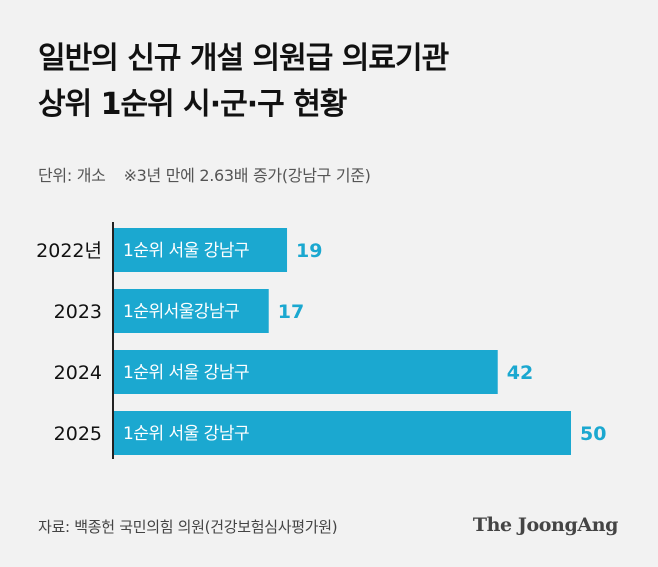 The width and height of the screenshot is (658, 567). What do you see at coordinates (186, 434) in the screenshot?
I see `bar-label-3: 1순위 서울 강남구` at bounding box center [186, 434].